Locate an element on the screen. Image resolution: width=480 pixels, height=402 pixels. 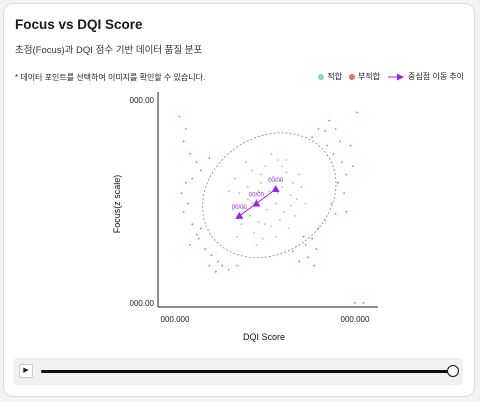
play-button: ▶ is located at coordinates (26, 371).